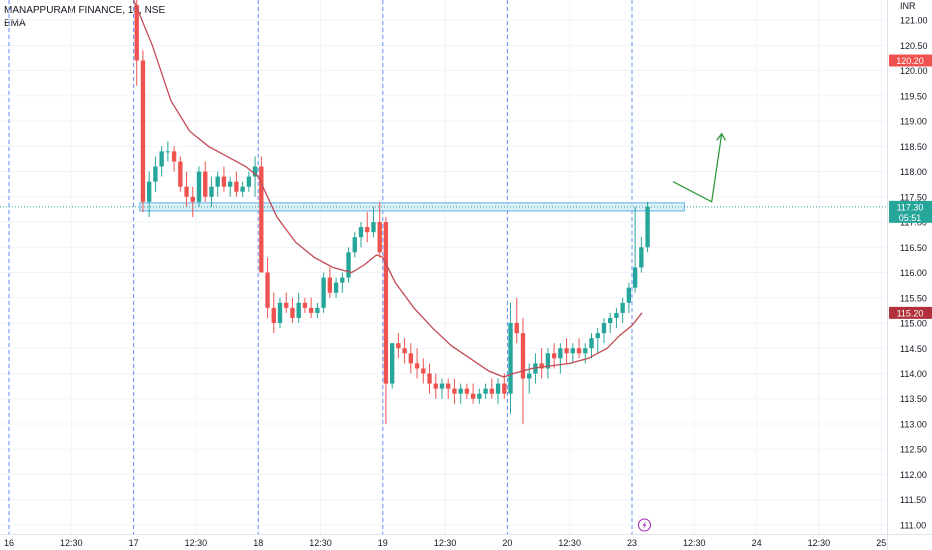 Image resolution: width=932 pixels, height=550 pixels. What do you see at coordinates (644, 525) in the screenshot?
I see `flash-icon` at bounding box center [644, 525].